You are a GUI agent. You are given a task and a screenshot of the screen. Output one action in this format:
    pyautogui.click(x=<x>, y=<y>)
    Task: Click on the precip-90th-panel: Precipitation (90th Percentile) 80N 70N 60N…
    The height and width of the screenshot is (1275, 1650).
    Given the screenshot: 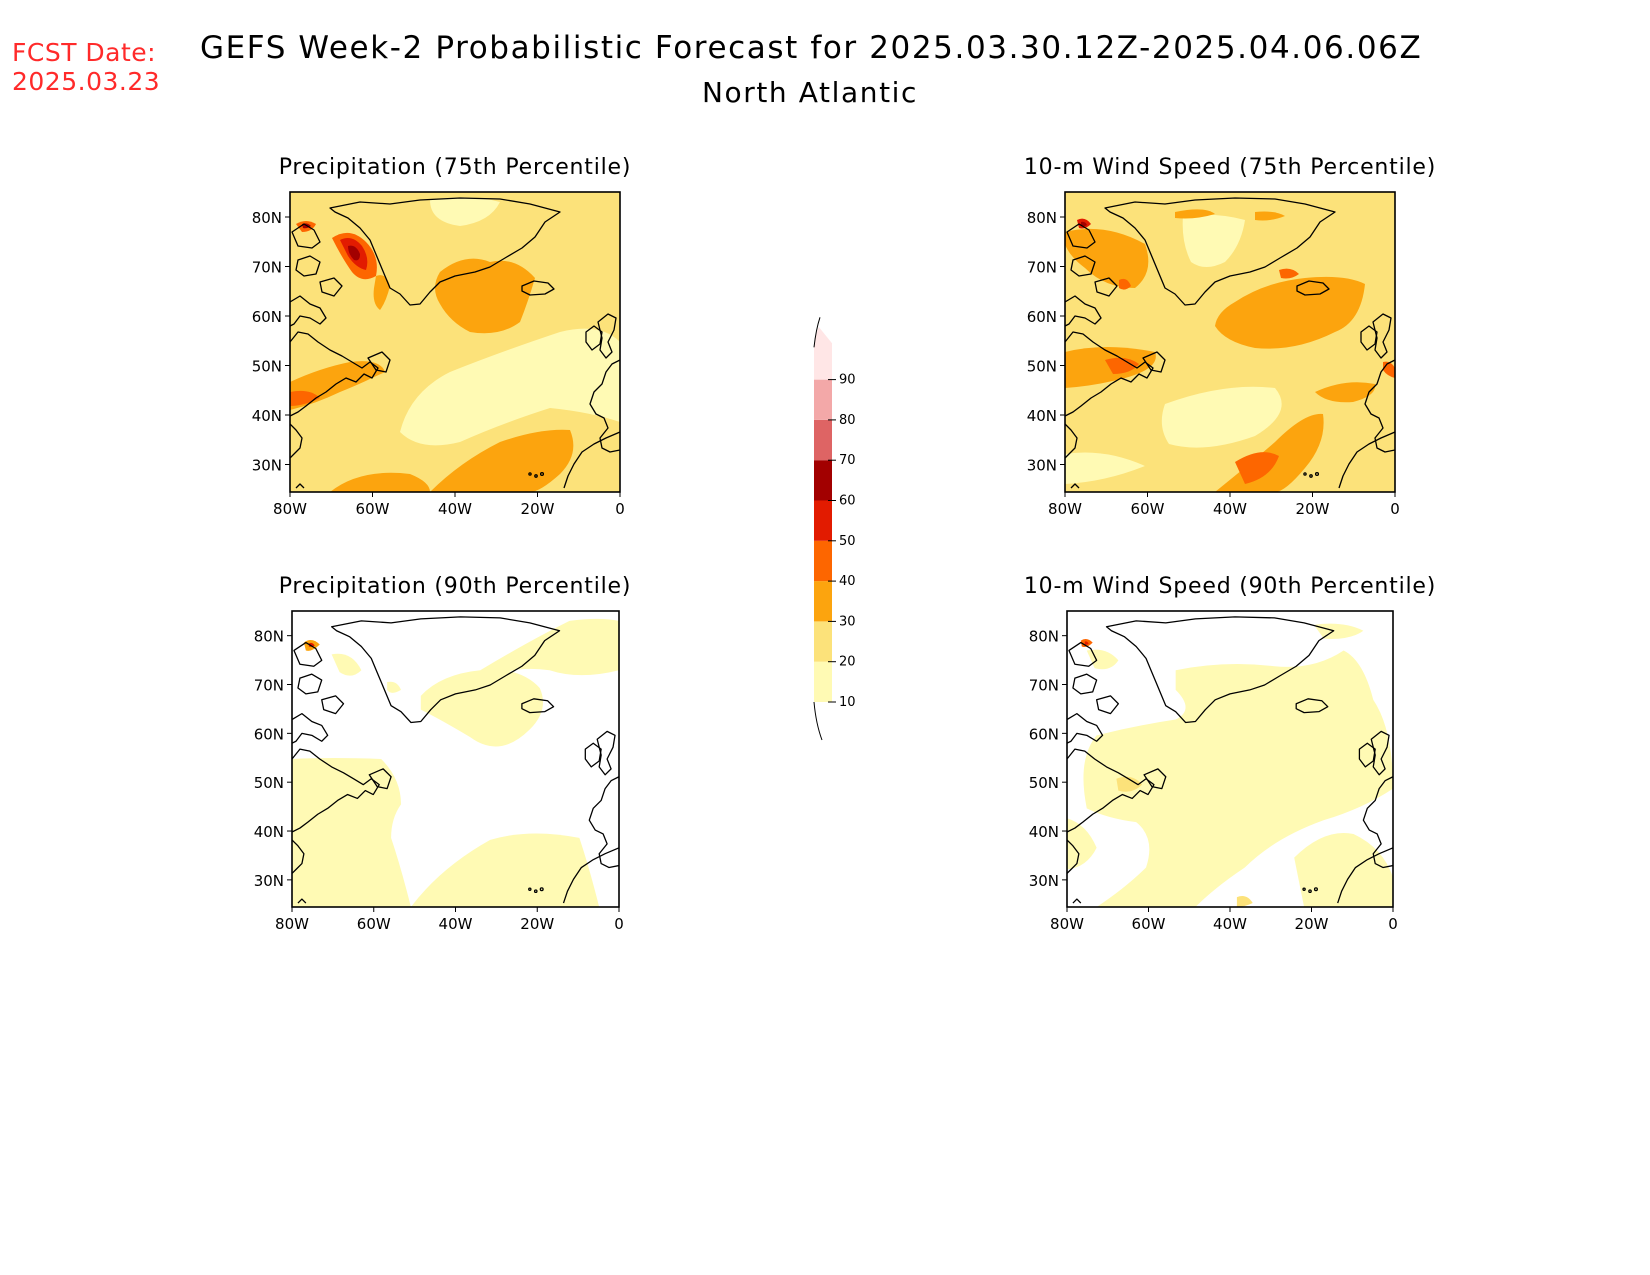 What is the action you would take?
    pyautogui.click(x=443, y=753)
    